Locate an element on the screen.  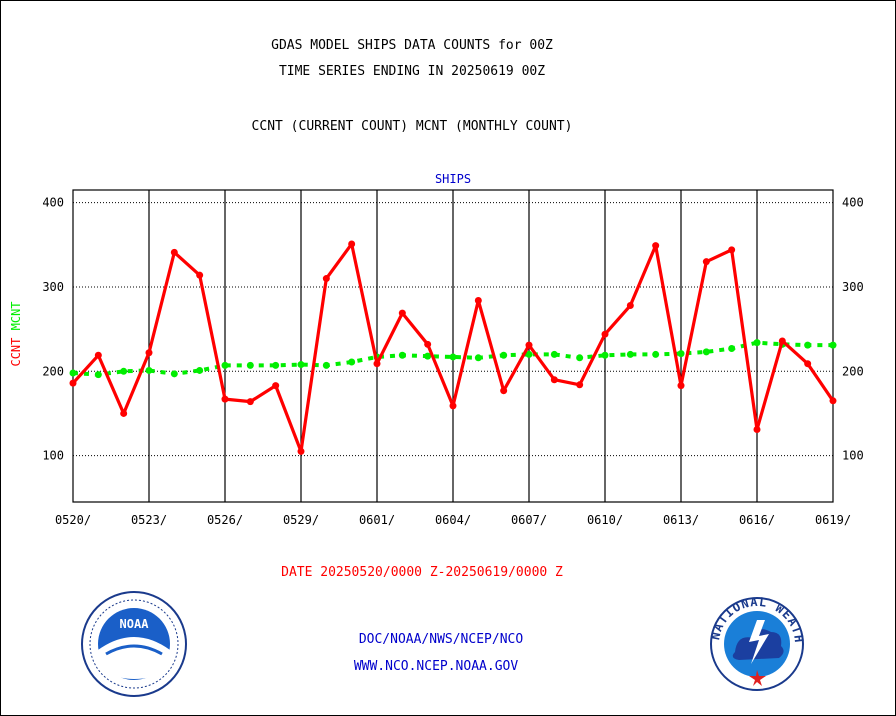
y-tick-label-right: 100 is located at coordinates (853, 456).